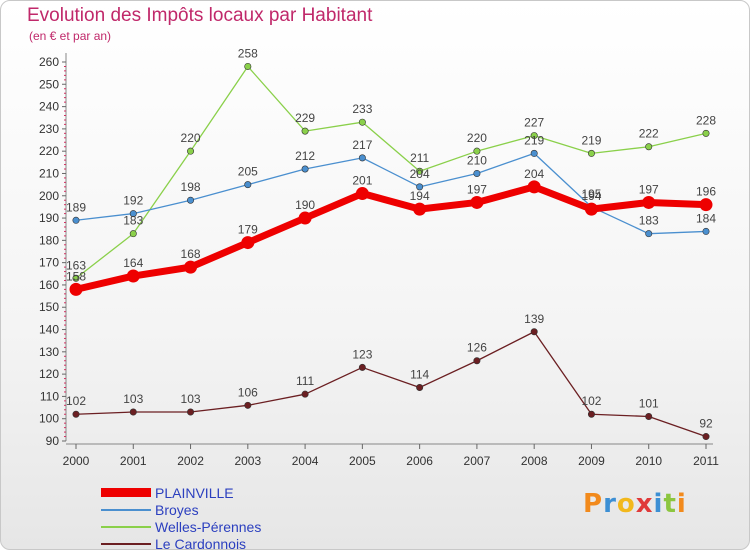  Describe the element at coordinates (477, 348) in the screenshot. I see `data-label-le-cardonnois: 126` at that location.